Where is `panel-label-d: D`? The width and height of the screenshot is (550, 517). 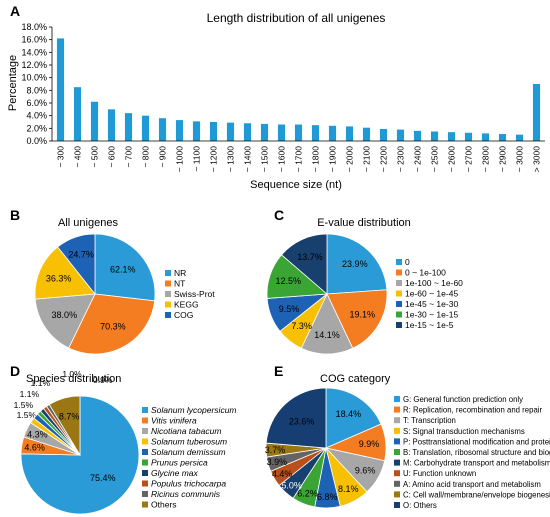 panel-label-d: D is located at coordinates (15, 371).